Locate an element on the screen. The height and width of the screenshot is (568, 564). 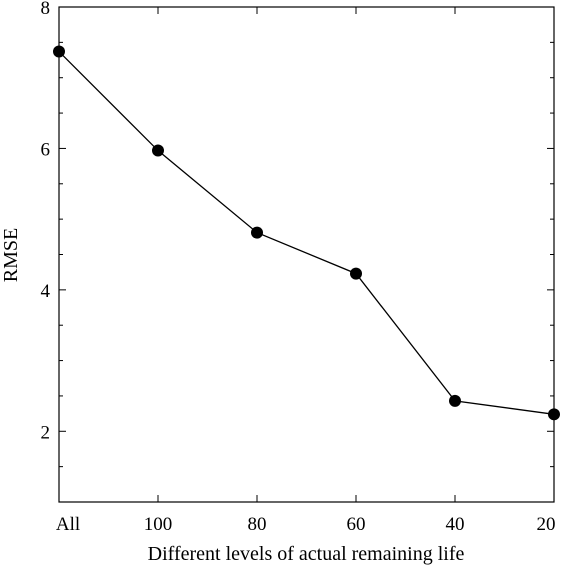
x-tick-label: 20 is located at coordinates (546, 524).